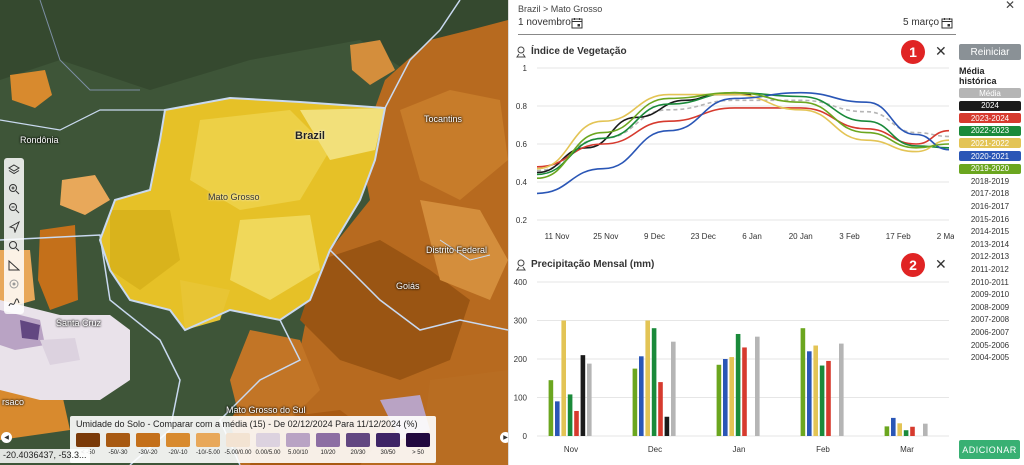 This screenshot has height=465, width=1024. What do you see at coordinates (577, 25) in the screenshot?
I see `calendar-start-icon` at bounding box center [577, 25].